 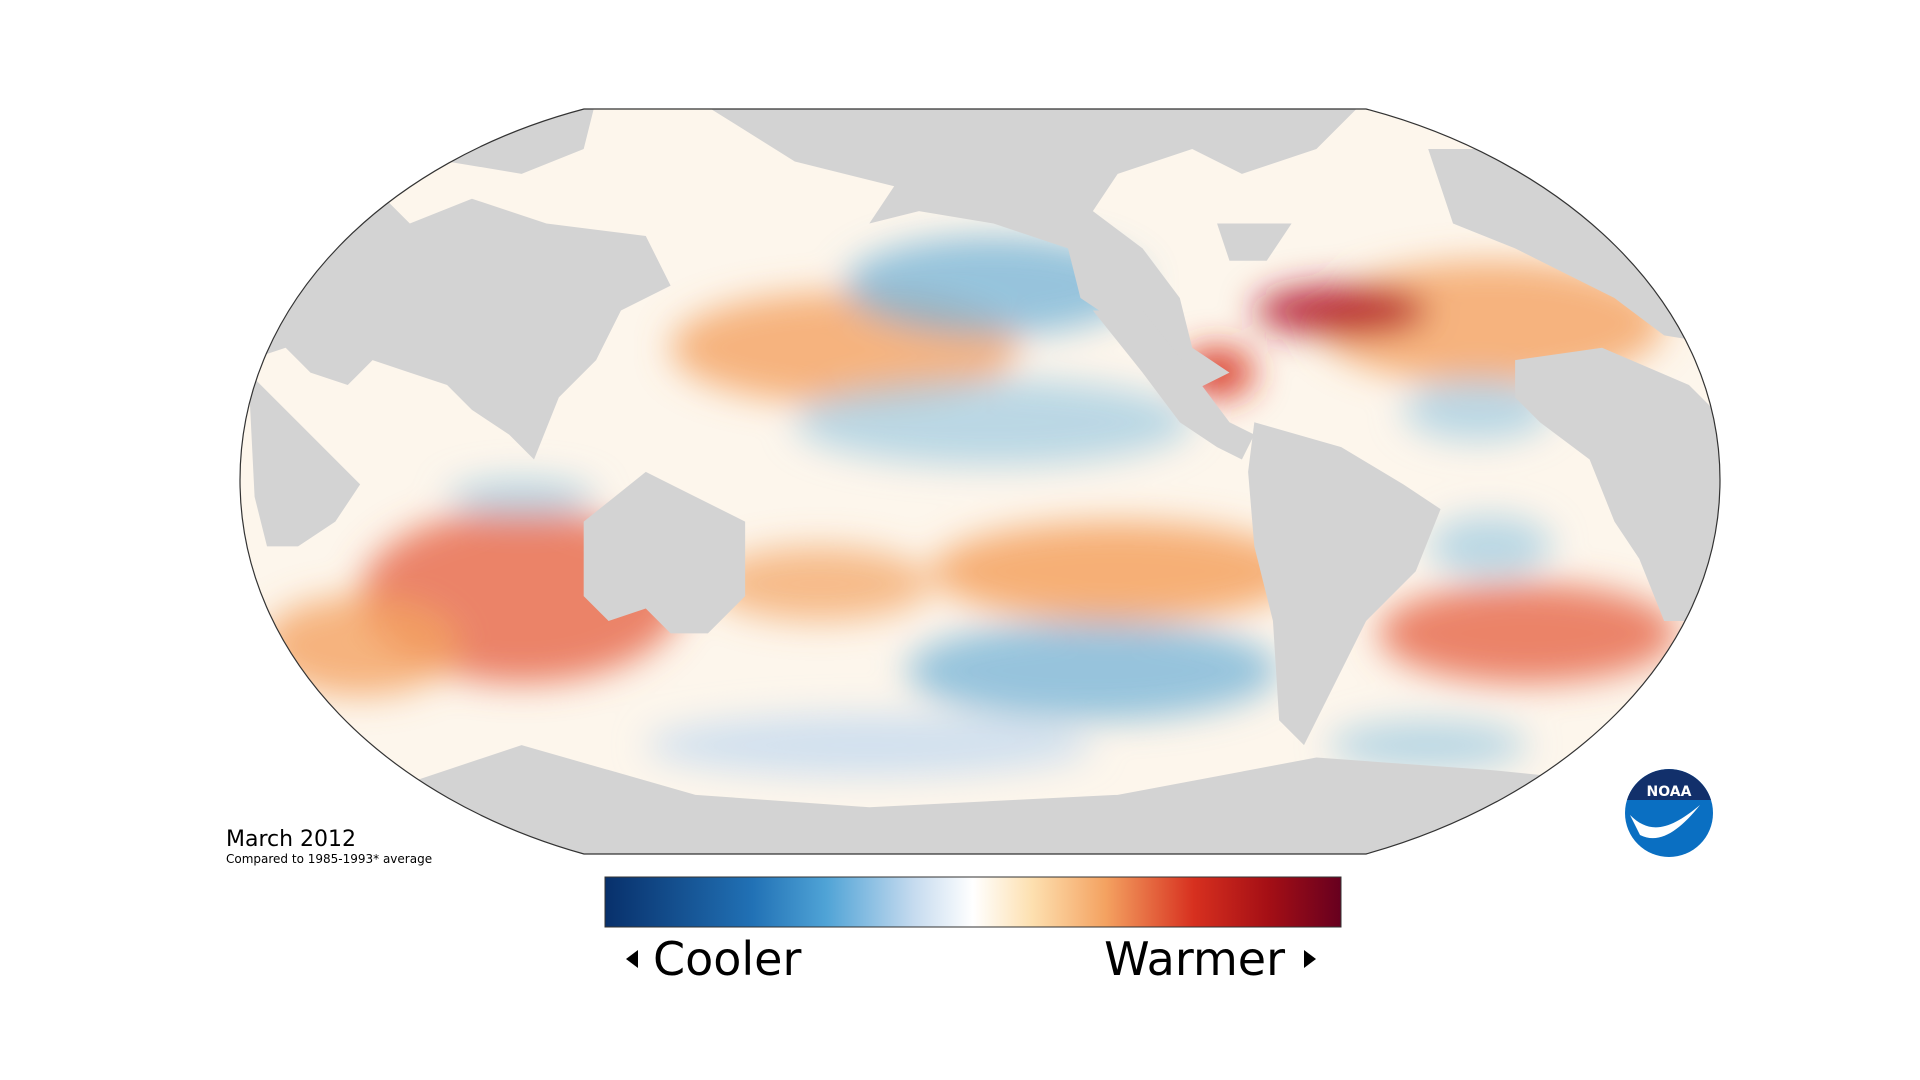 I want to click on noaa-logo: NOAA, so click(x=1669, y=813).